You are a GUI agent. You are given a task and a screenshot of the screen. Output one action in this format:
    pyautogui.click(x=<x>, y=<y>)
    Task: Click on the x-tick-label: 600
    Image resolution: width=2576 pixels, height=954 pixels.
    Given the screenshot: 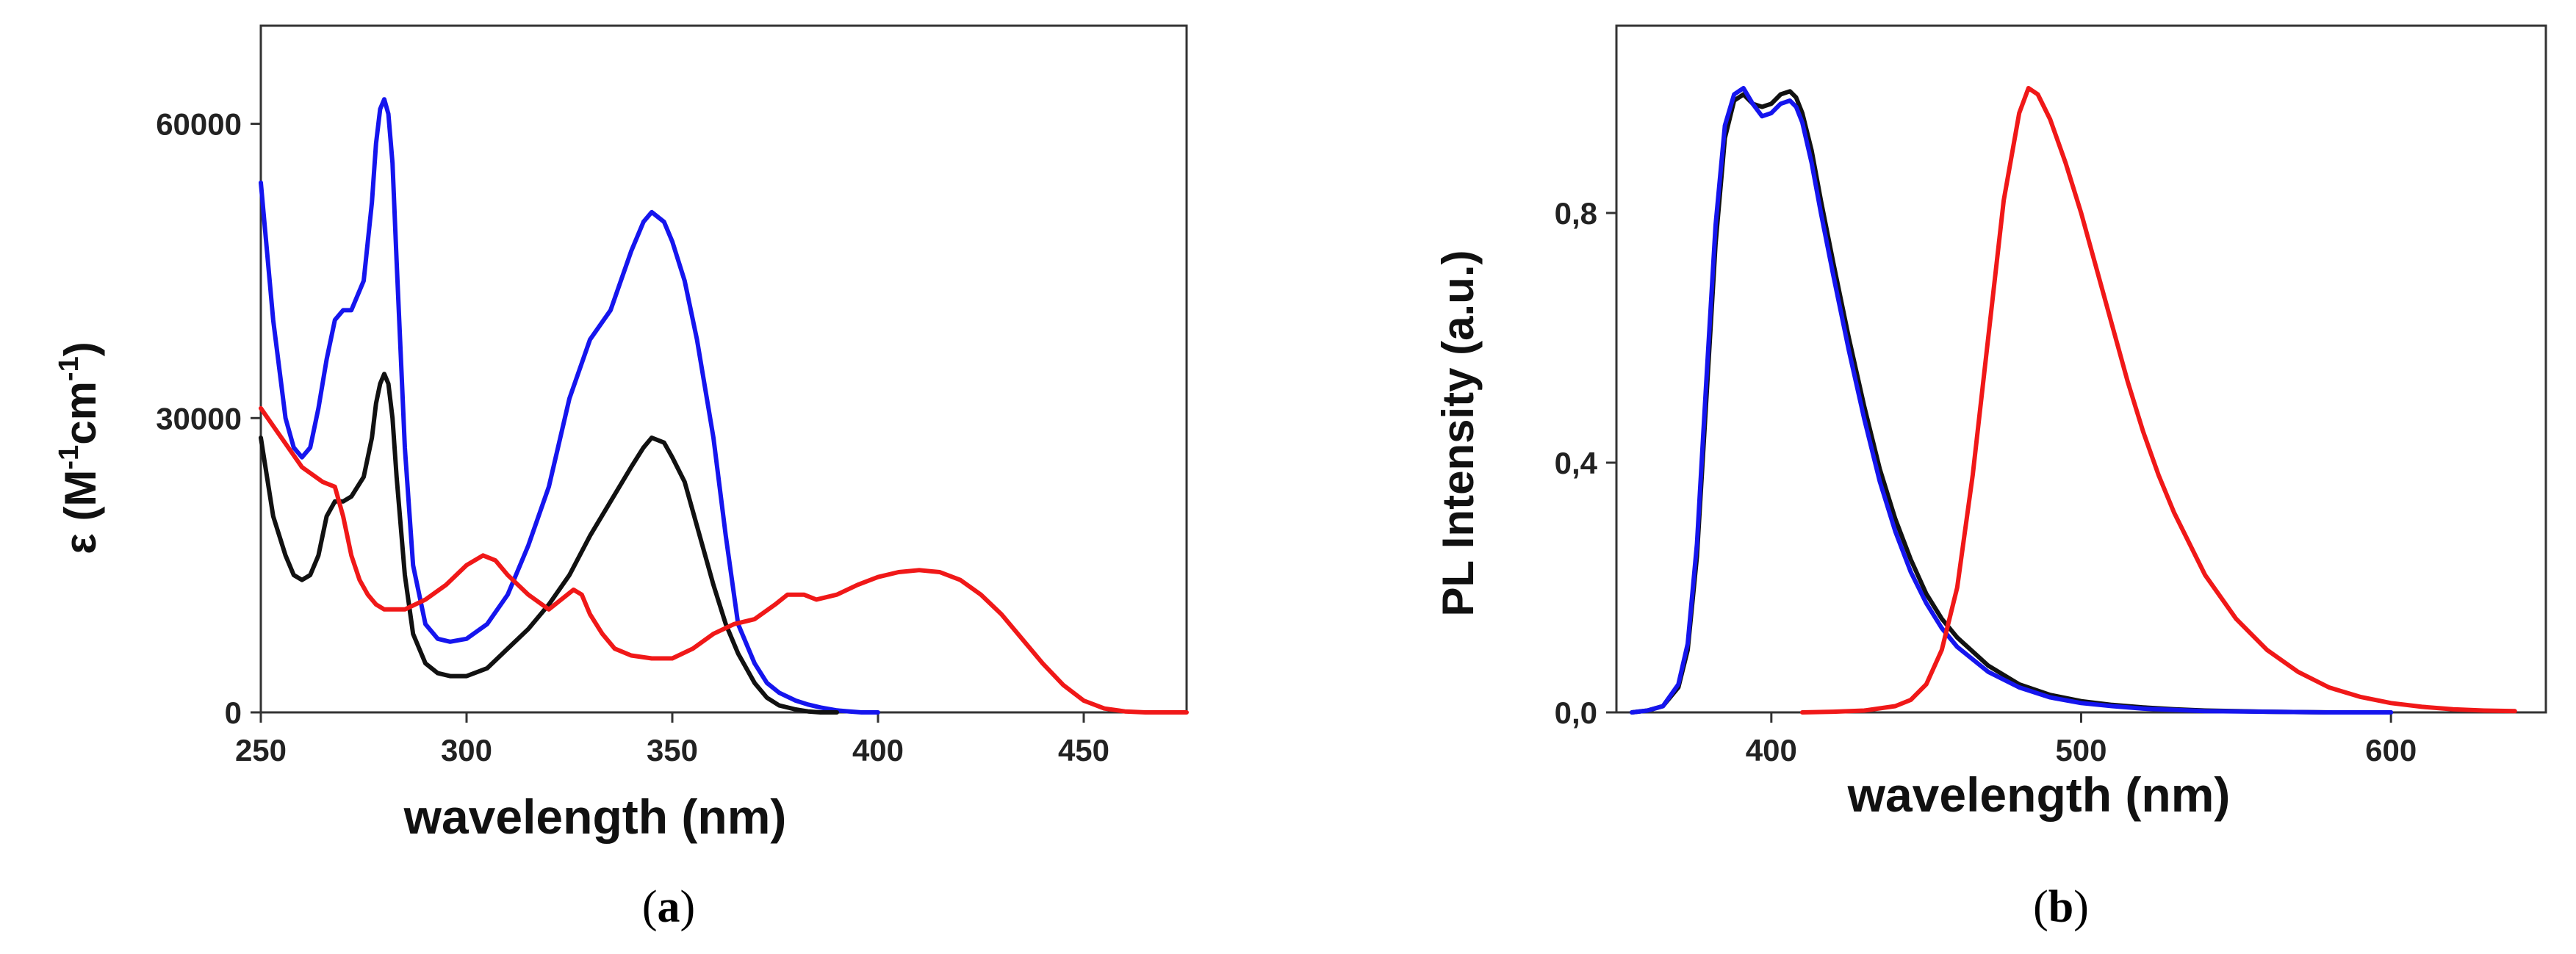 What is the action you would take?
    pyautogui.click(x=2391, y=750)
    